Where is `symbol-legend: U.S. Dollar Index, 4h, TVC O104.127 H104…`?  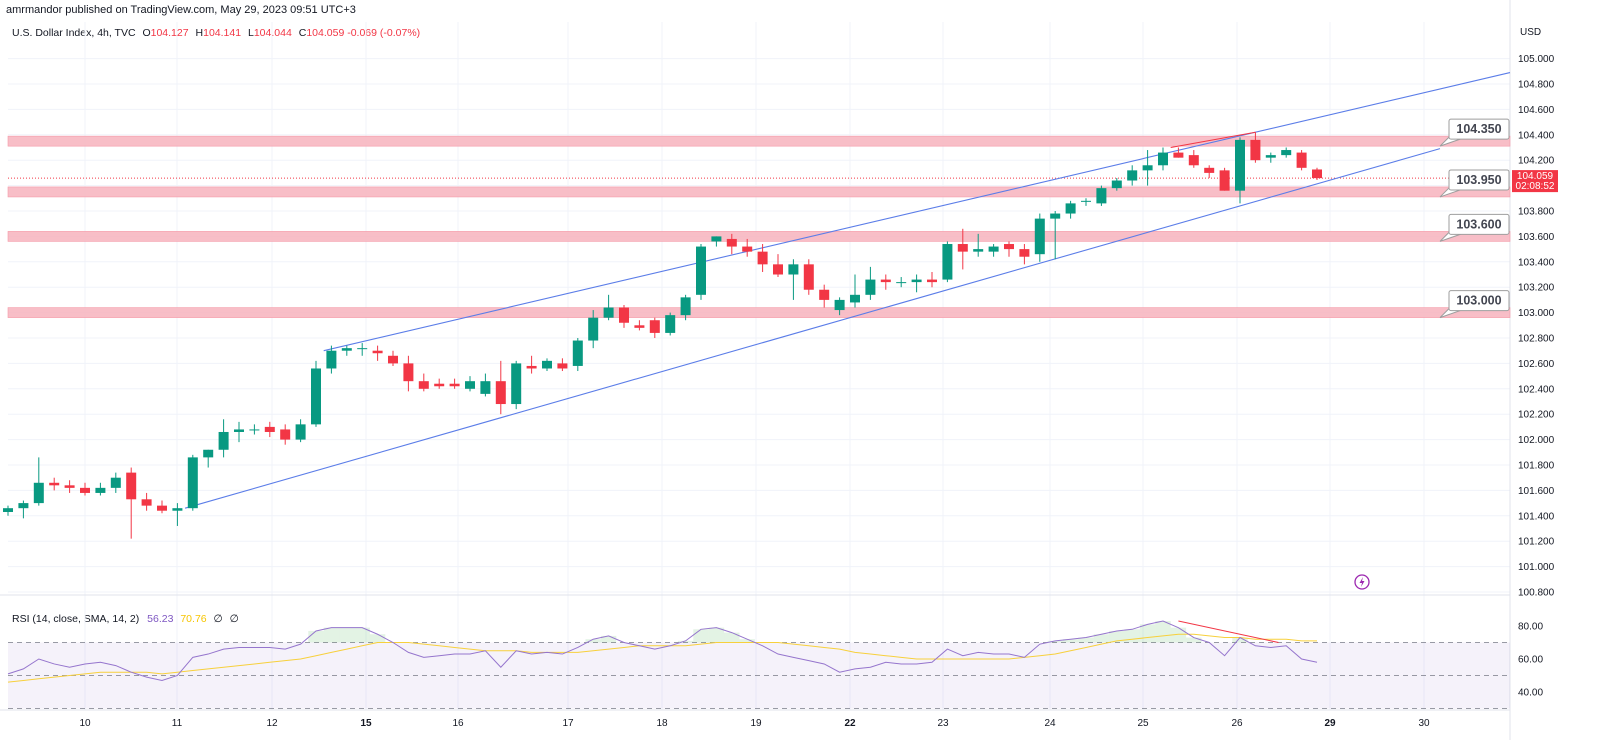 symbol-legend: U.S. Dollar Index, 4h, TVC O104.127 H104… is located at coordinates (216, 33).